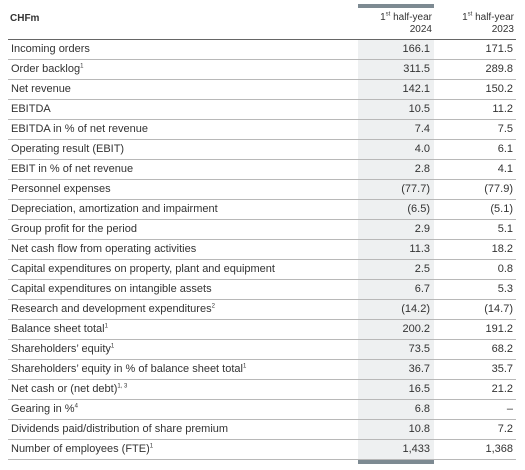  Describe the element at coordinates (25, 18) in the screenshot. I see `currency-label: CHFm` at that location.